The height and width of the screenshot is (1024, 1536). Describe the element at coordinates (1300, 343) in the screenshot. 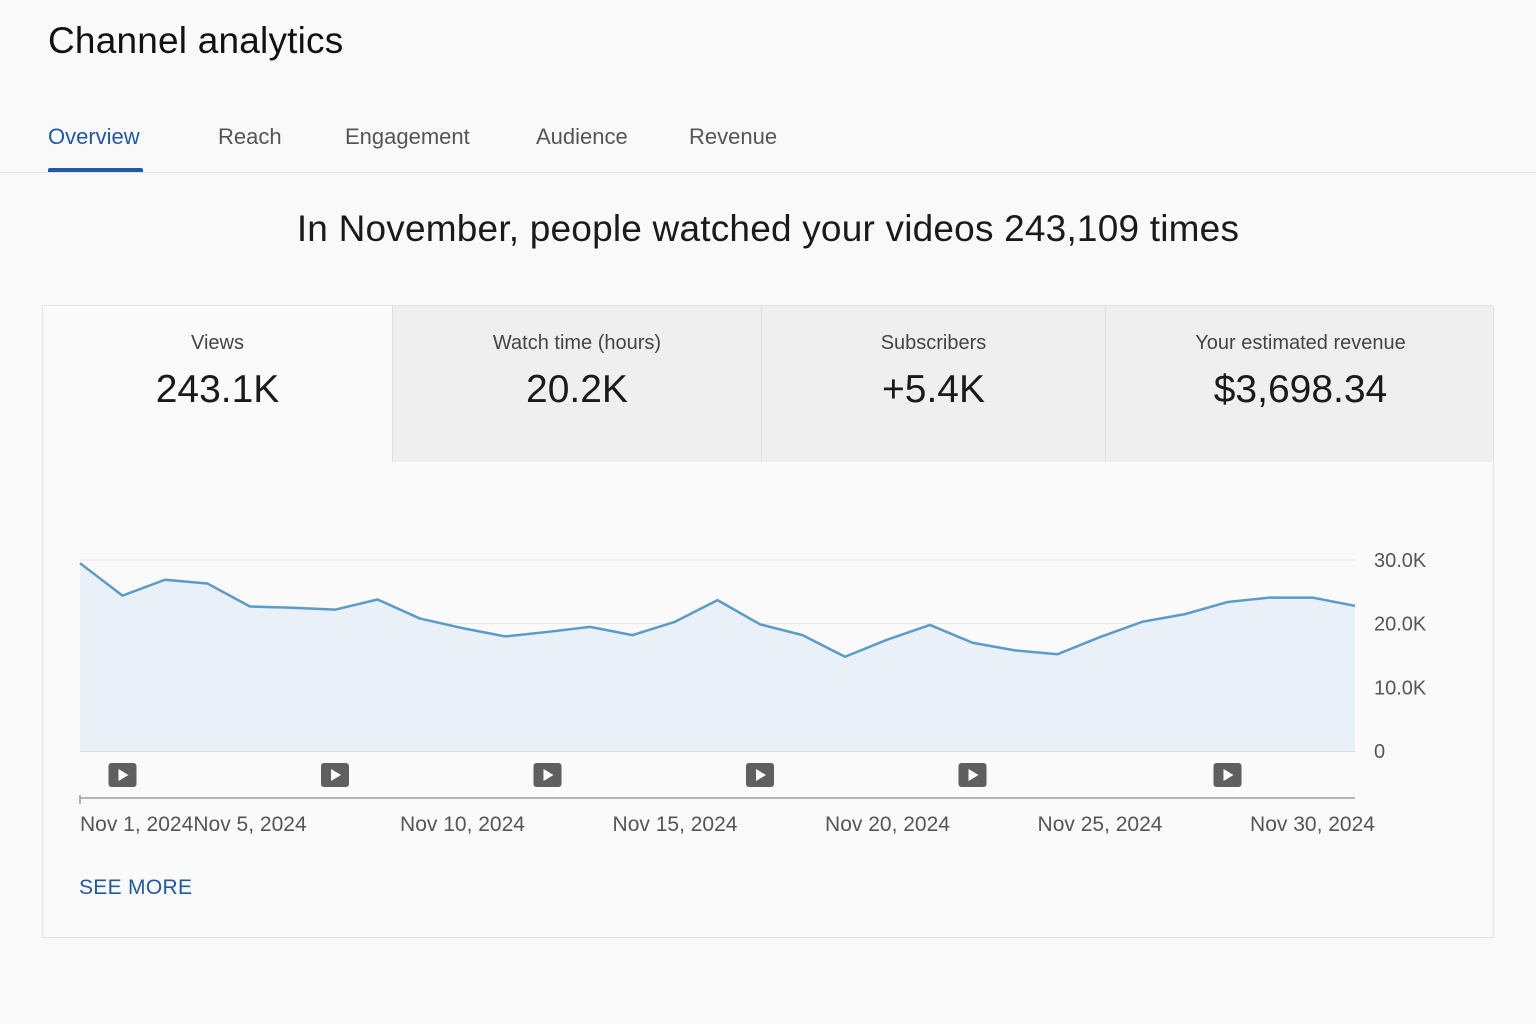

I see `metric-label: Your estimated revenue` at that location.